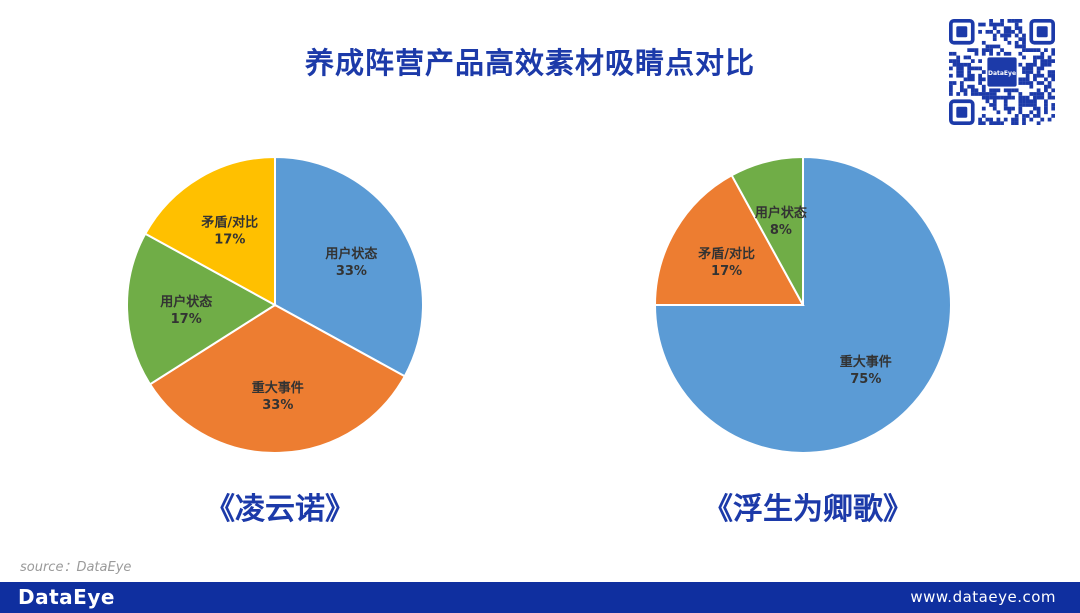 This screenshot has width=1080, height=613. I want to click on chart-name-fushengweiqingge: 《浮生为卿歌》, so click(808, 509).